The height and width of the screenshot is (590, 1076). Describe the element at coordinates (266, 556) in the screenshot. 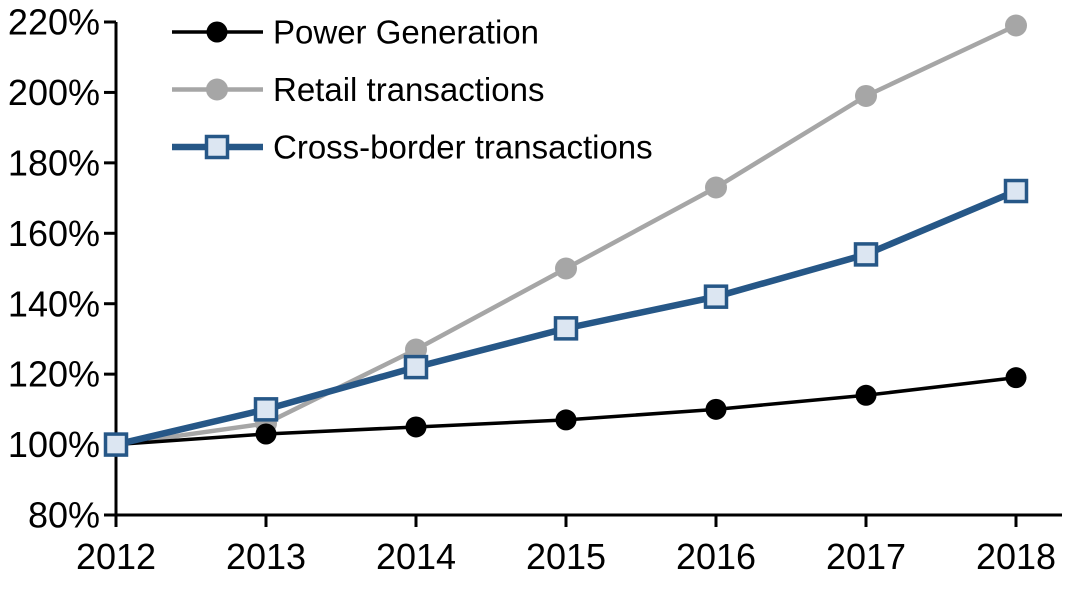

I see `x-tick-label: 2013` at that location.